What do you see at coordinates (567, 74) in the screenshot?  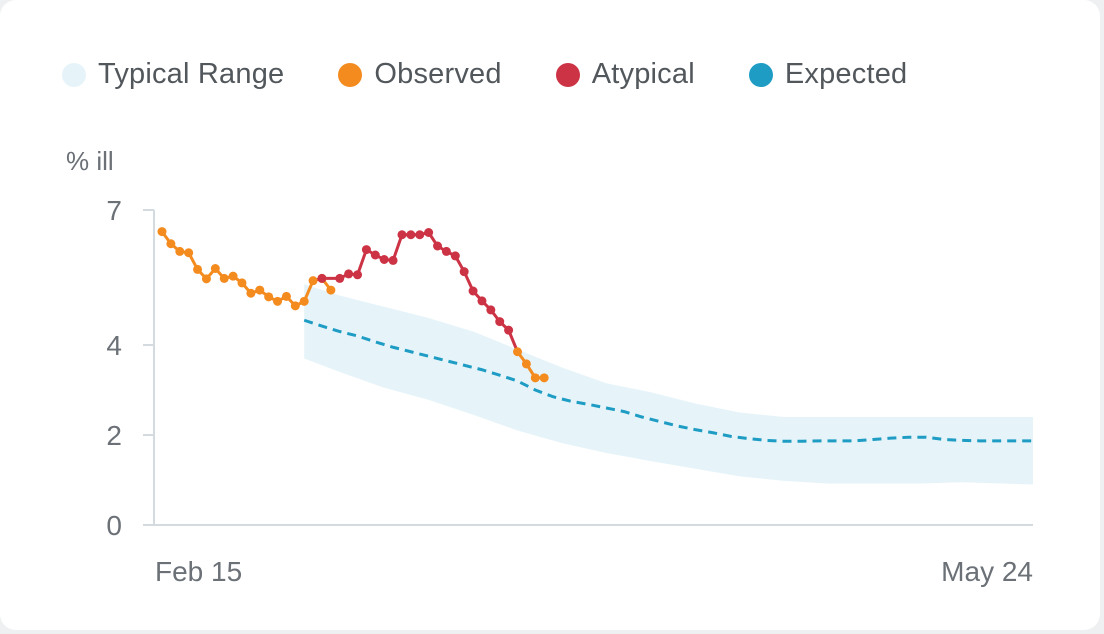 I see `legend-swatch-atypical` at bounding box center [567, 74].